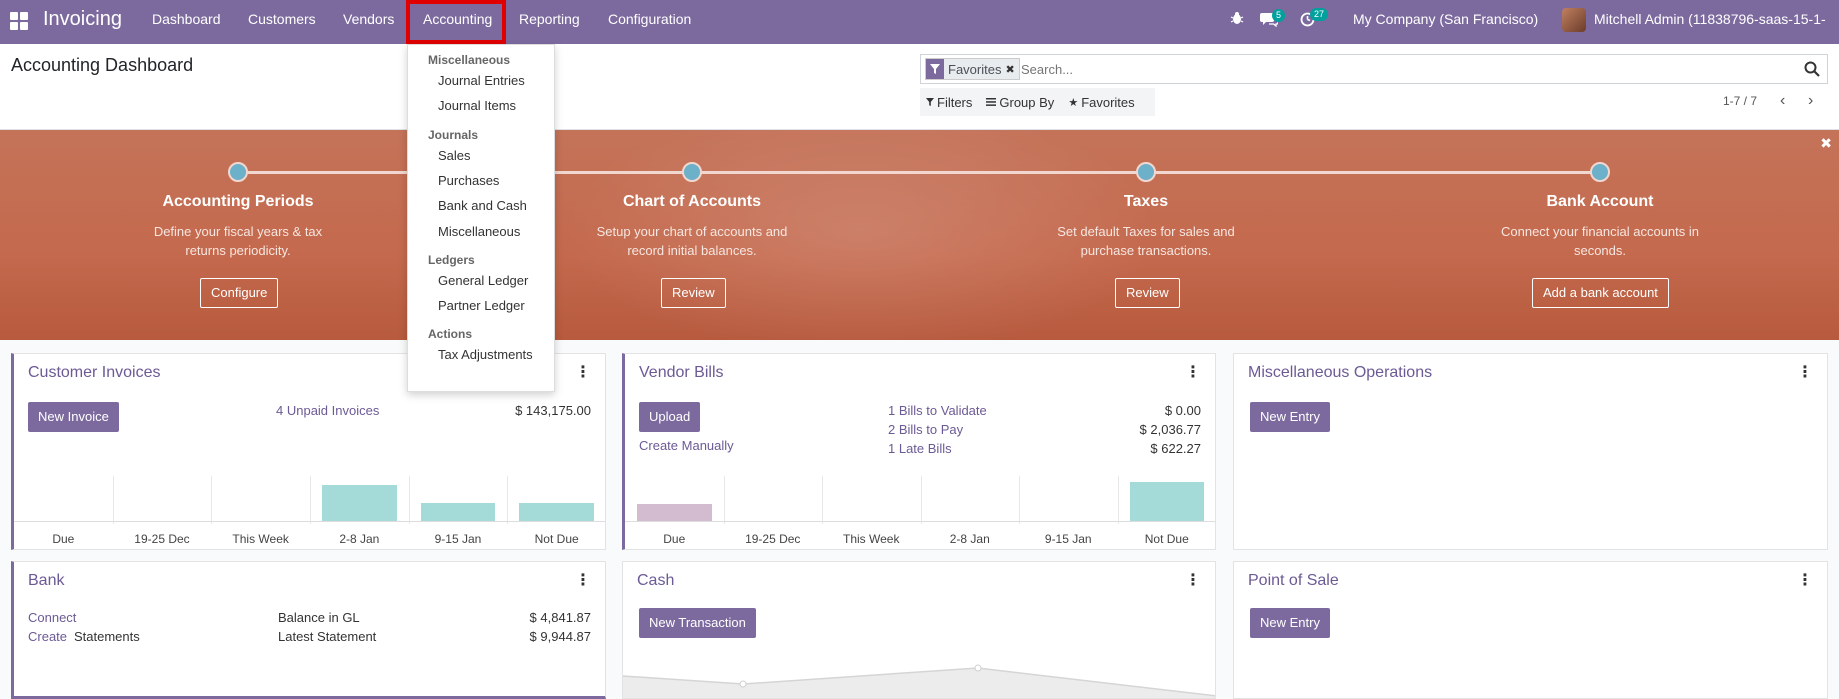 The width and height of the screenshot is (1839, 699). What do you see at coordinates (450, 334) in the screenshot?
I see `dropdown-section-header: Actions` at bounding box center [450, 334].